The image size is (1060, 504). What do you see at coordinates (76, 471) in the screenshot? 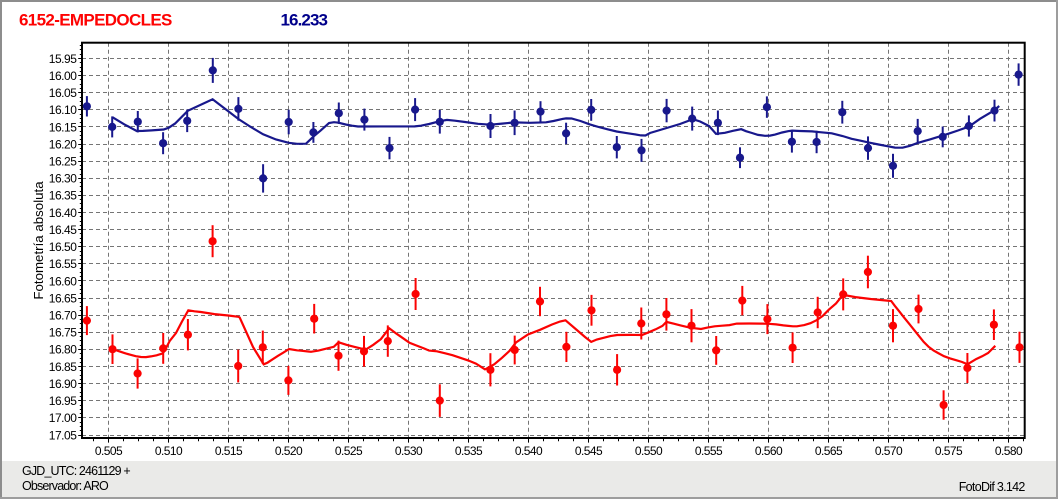
I see `svg-text: GJD_UTC: 2461129 +` at bounding box center [76, 471].